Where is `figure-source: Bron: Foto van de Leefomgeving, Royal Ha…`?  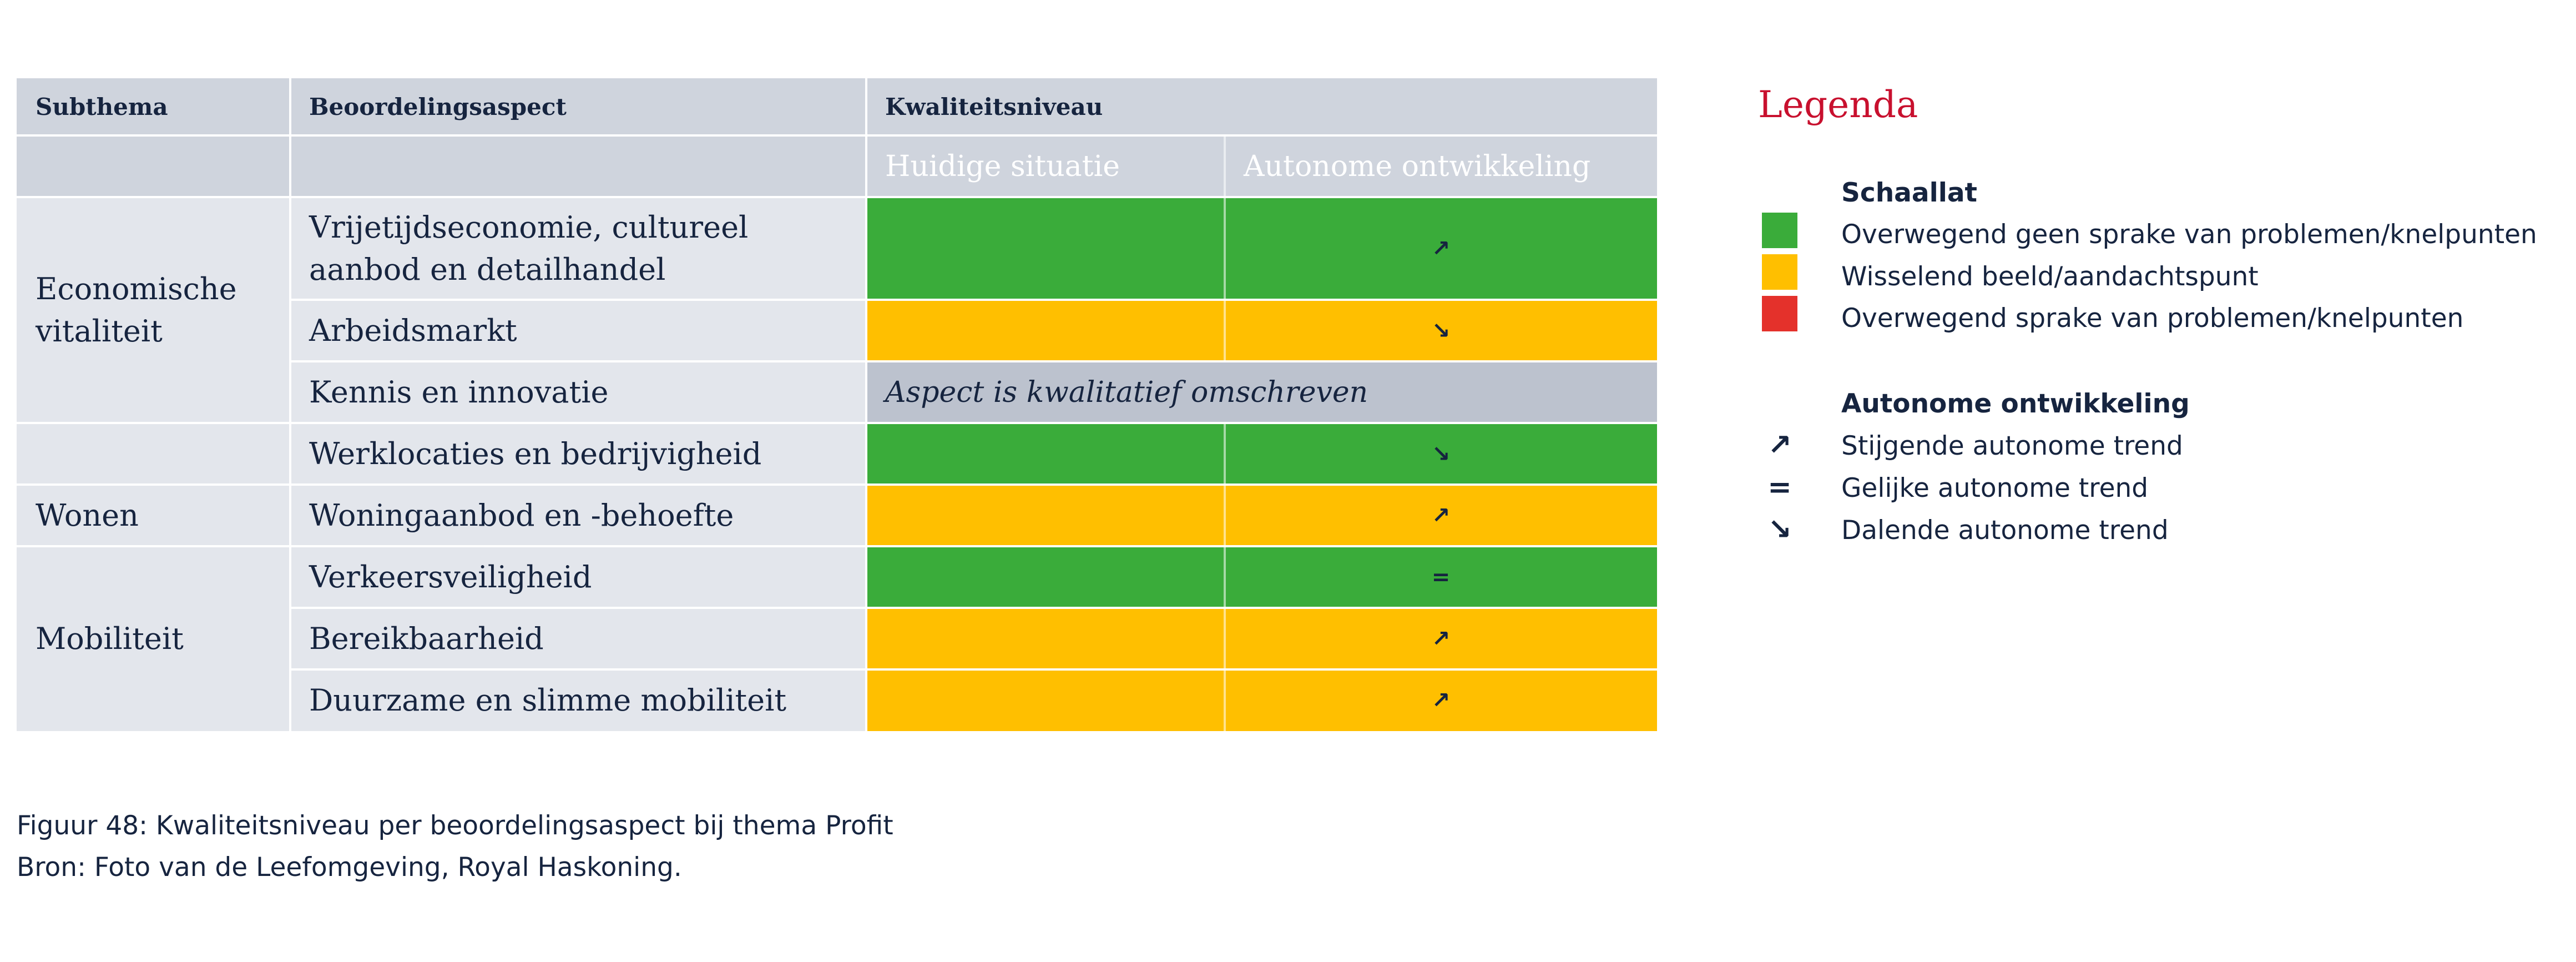
figure-source: Bron: Foto van de Leefomgeving, Royal Ha… is located at coordinates (349, 868).